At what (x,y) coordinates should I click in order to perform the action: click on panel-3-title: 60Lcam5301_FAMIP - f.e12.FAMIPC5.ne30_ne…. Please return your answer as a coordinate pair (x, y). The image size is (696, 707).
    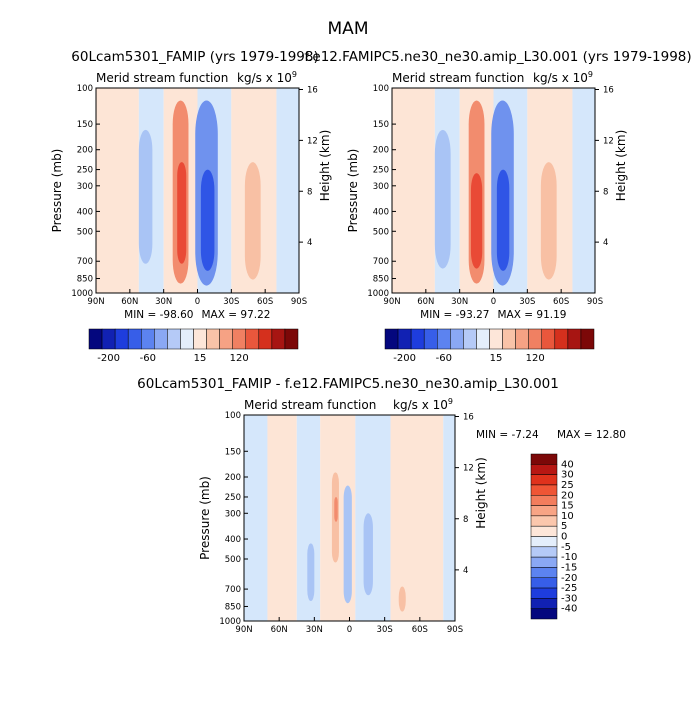
    Looking at the image, I should click on (348, 384).